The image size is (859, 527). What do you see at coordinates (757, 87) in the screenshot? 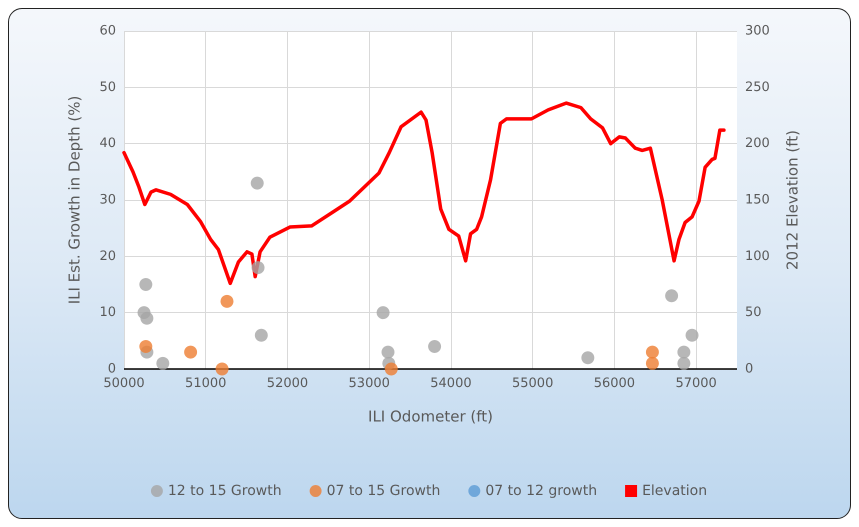
I see `y2-tick-label: 250` at bounding box center [757, 87].